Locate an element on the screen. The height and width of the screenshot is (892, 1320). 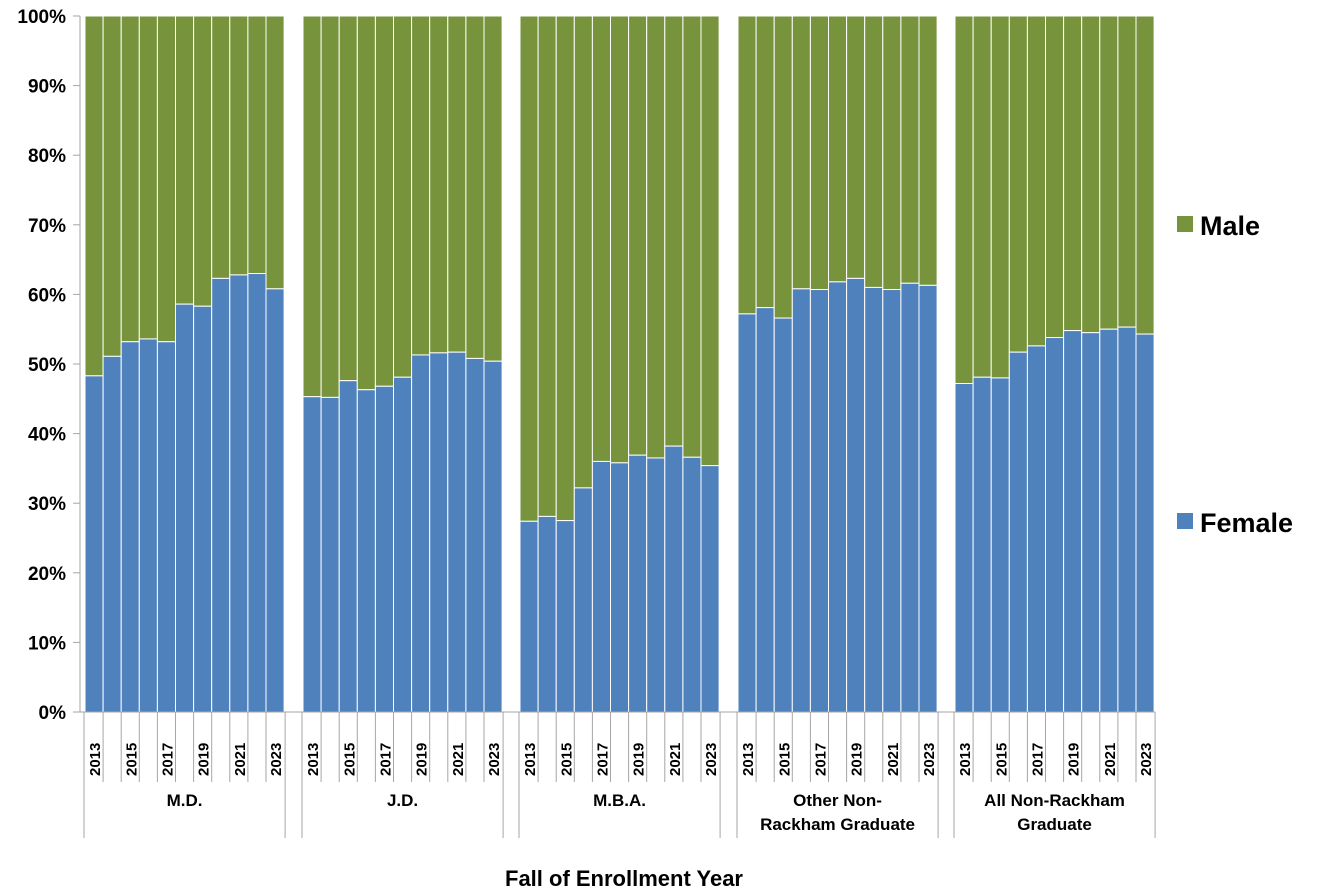
group-label: M.B.A. is located at coordinates (619, 800).